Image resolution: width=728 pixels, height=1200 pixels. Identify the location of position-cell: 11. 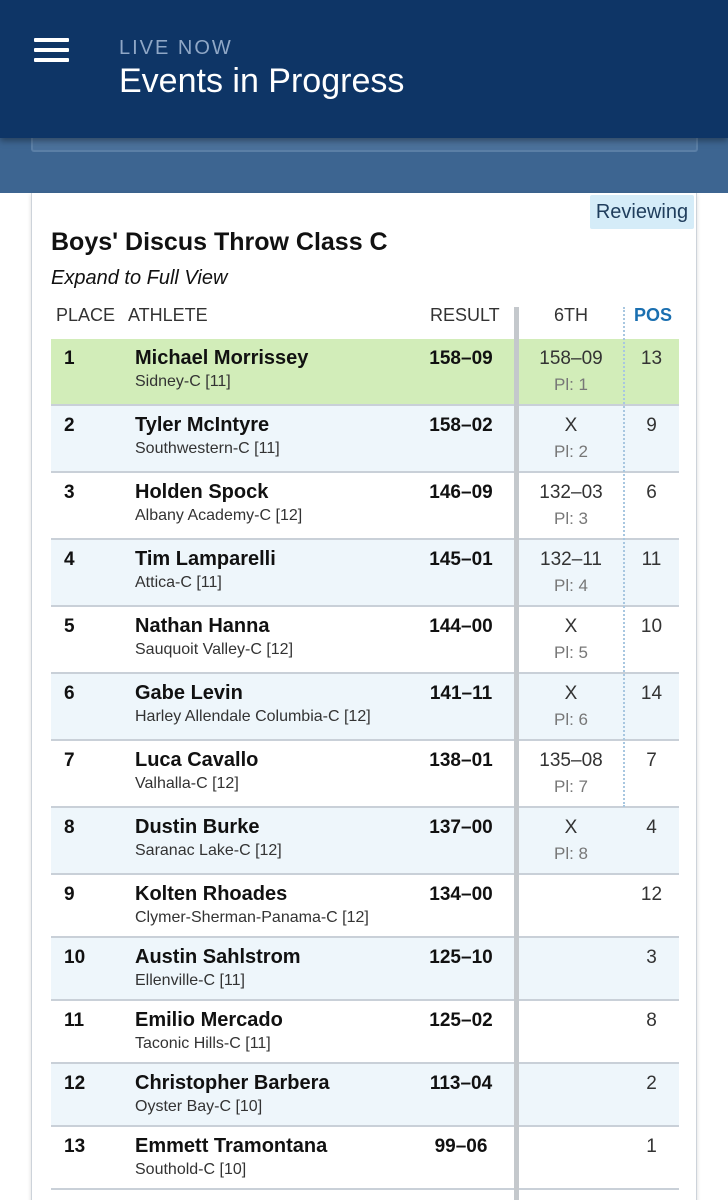
(651, 559).